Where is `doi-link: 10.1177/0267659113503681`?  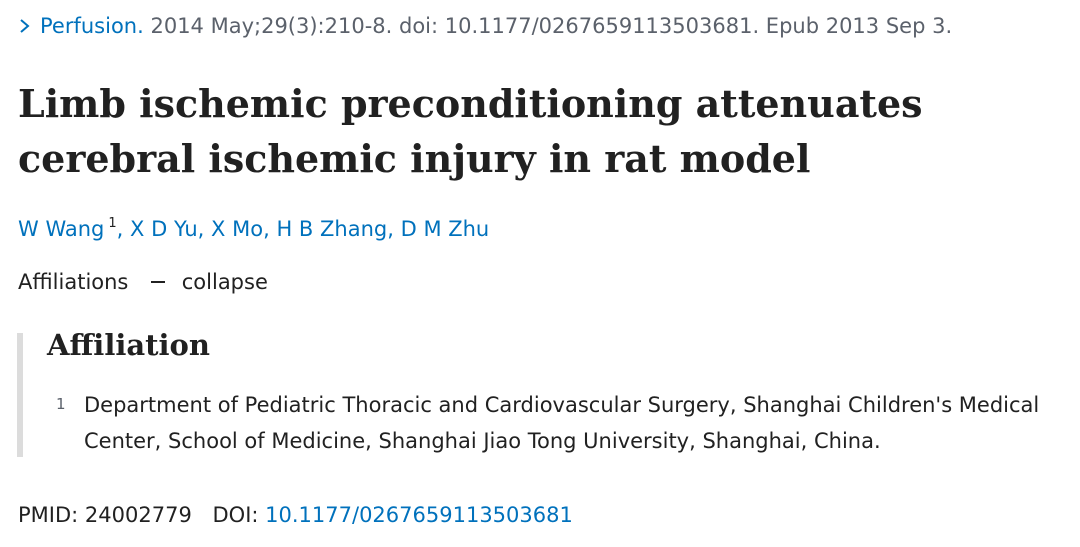
doi-link: 10.1177/0267659113503681 is located at coordinates (419, 515).